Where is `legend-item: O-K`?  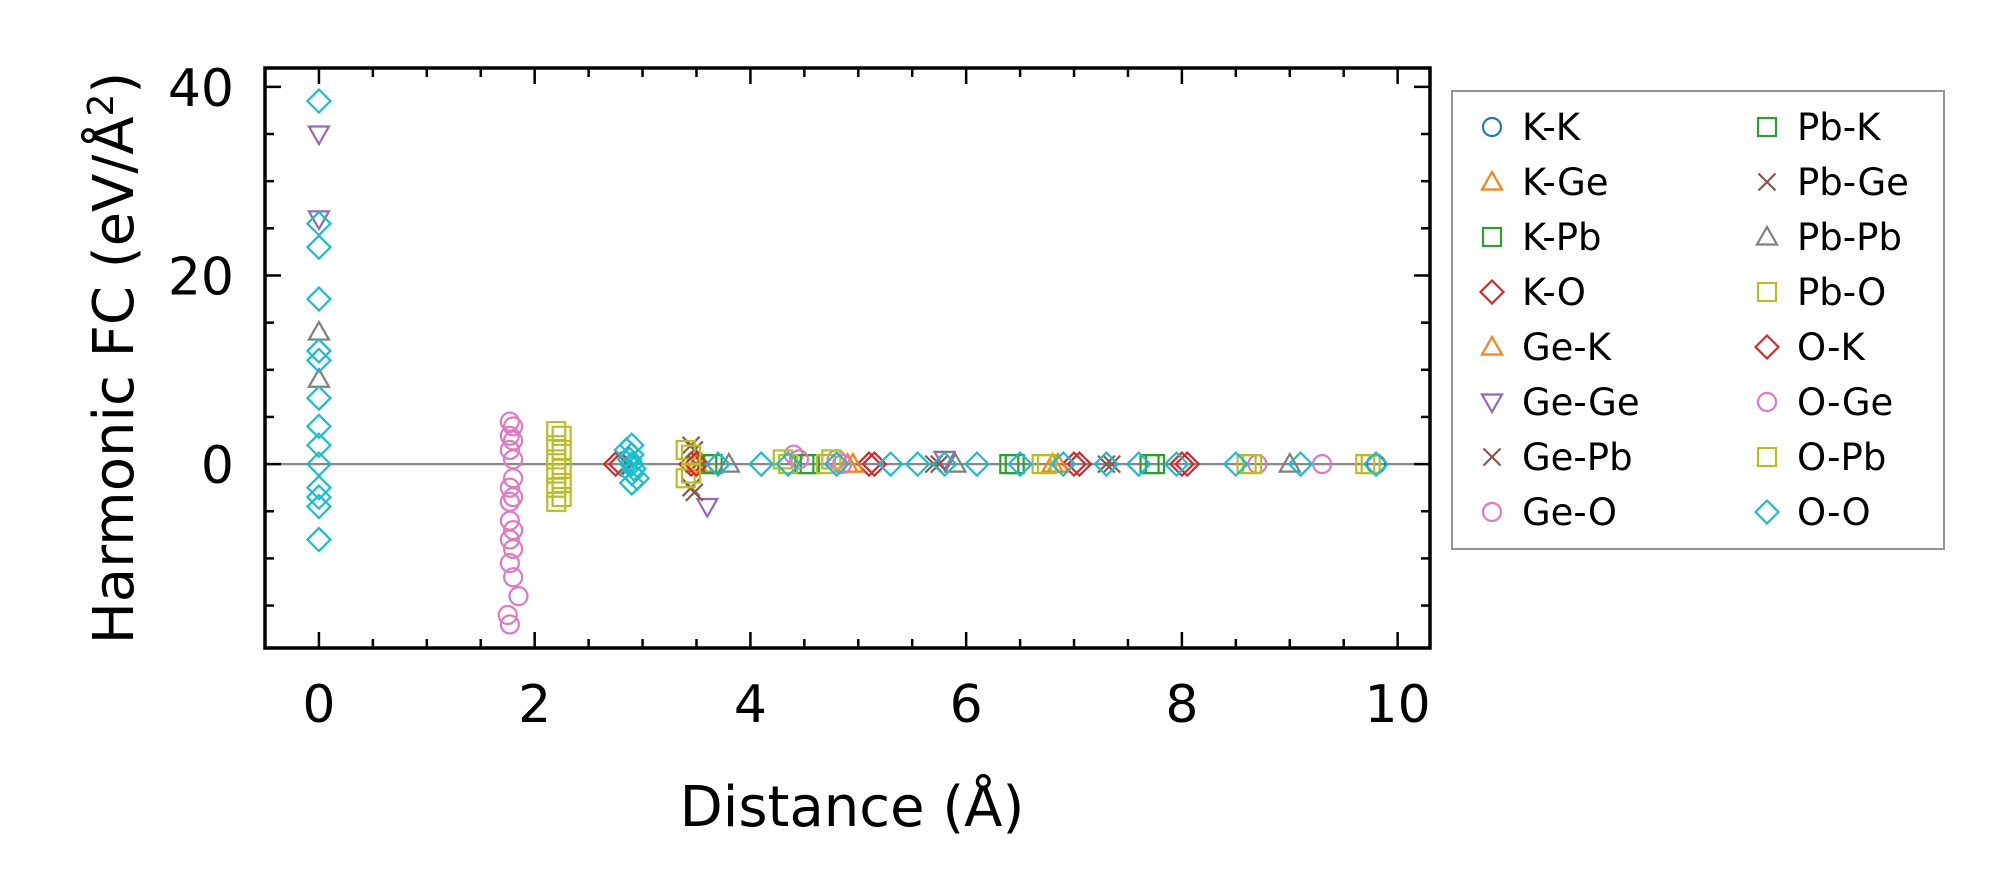 legend-item: O-K is located at coordinates (1810, 347).